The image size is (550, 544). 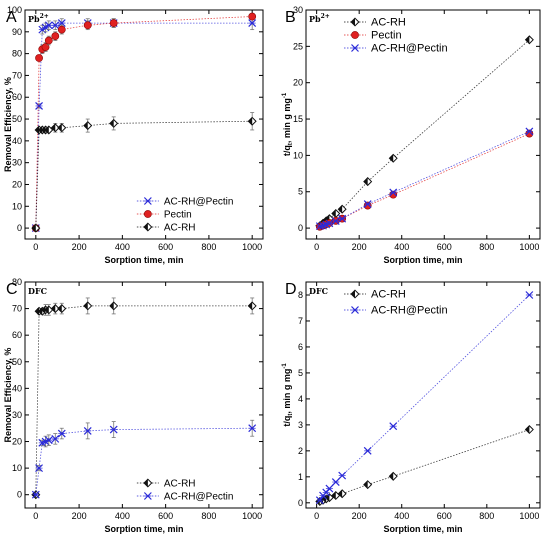 I want to click on y-tick-label: 50, so click(x=17, y=119).